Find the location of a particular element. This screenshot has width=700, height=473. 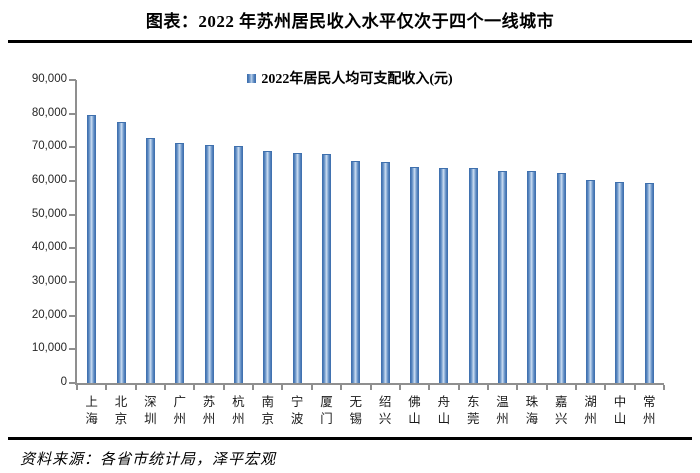

x-tick-label: 嘉兴 is located at coordinates (561, 411).